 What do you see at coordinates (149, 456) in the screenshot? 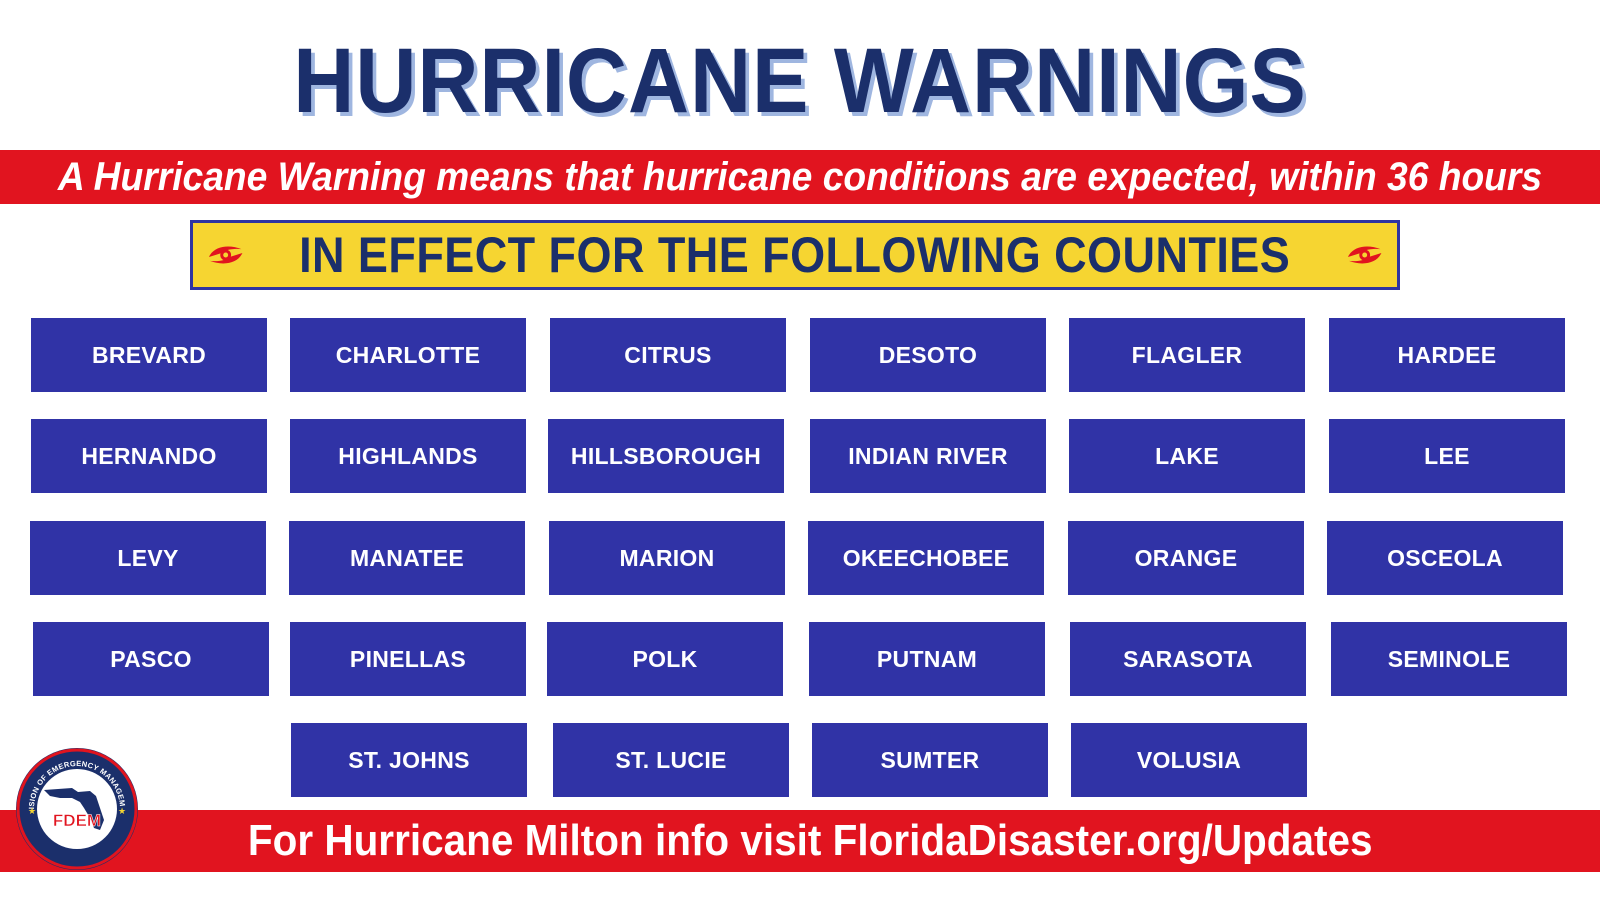
I see `county-tile: HERNANDO` at bounding box center [149, 456].